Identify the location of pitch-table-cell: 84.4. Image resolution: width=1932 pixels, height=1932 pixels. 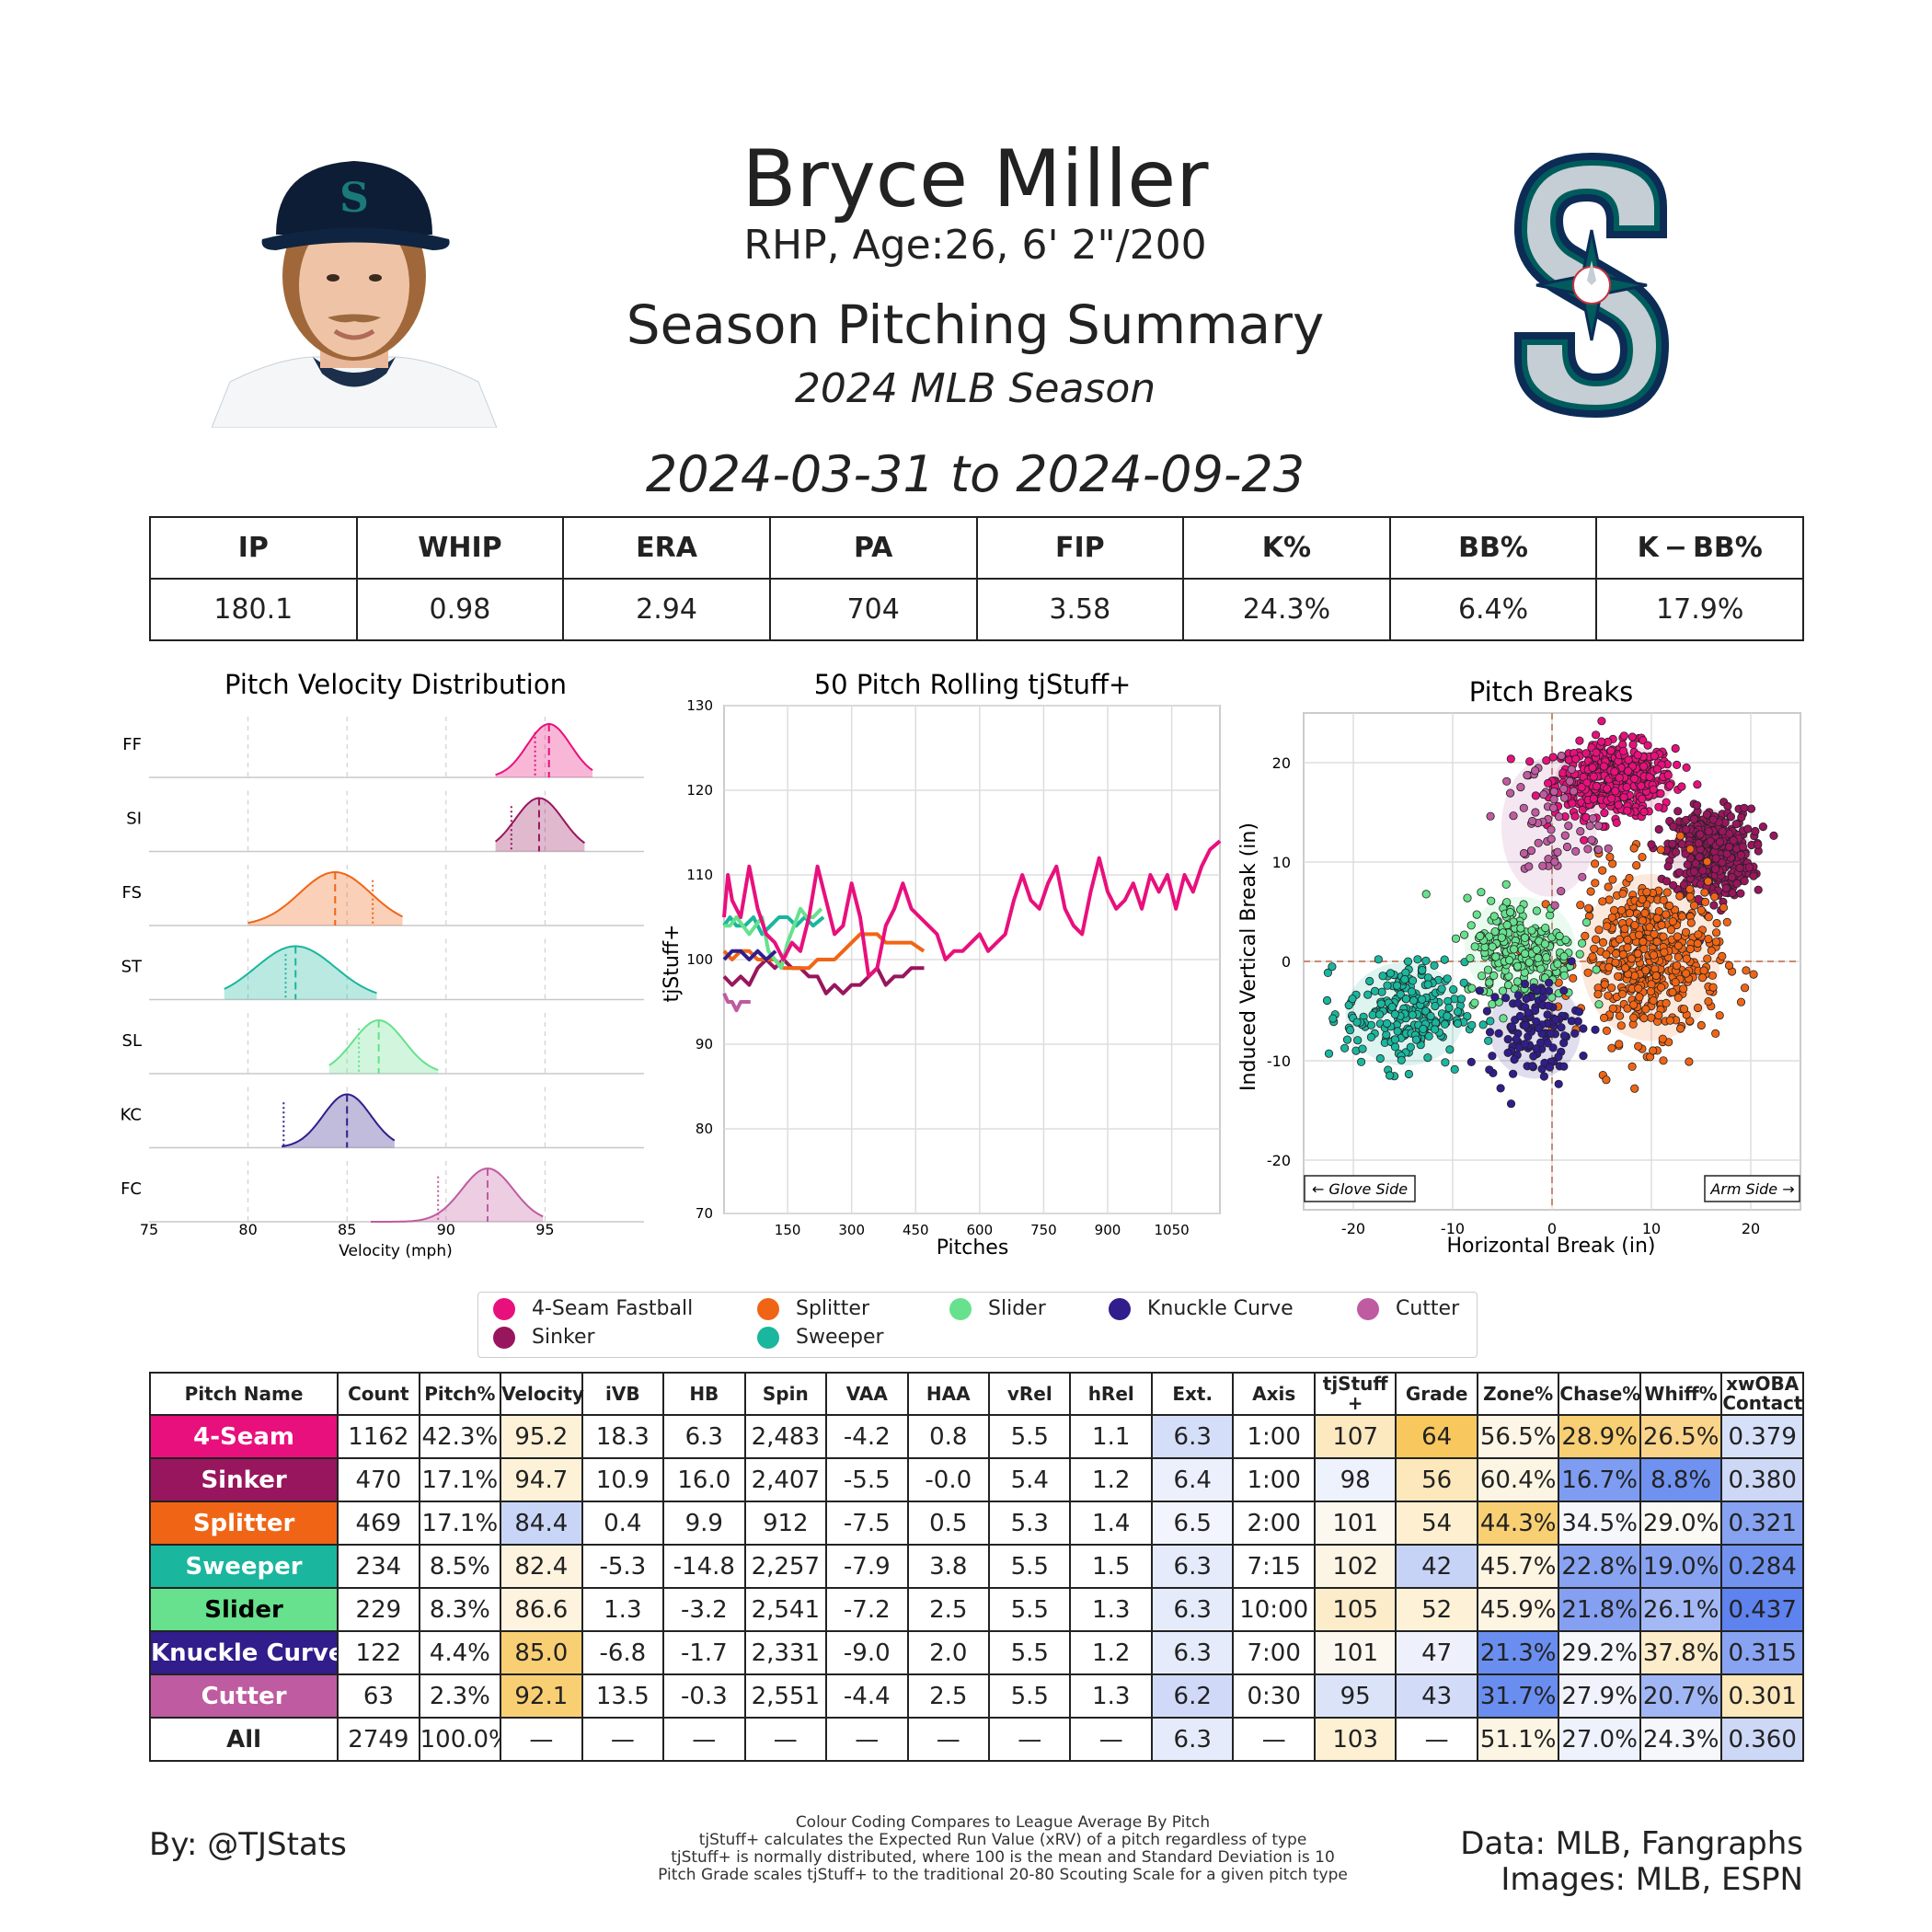
(541, 1523).